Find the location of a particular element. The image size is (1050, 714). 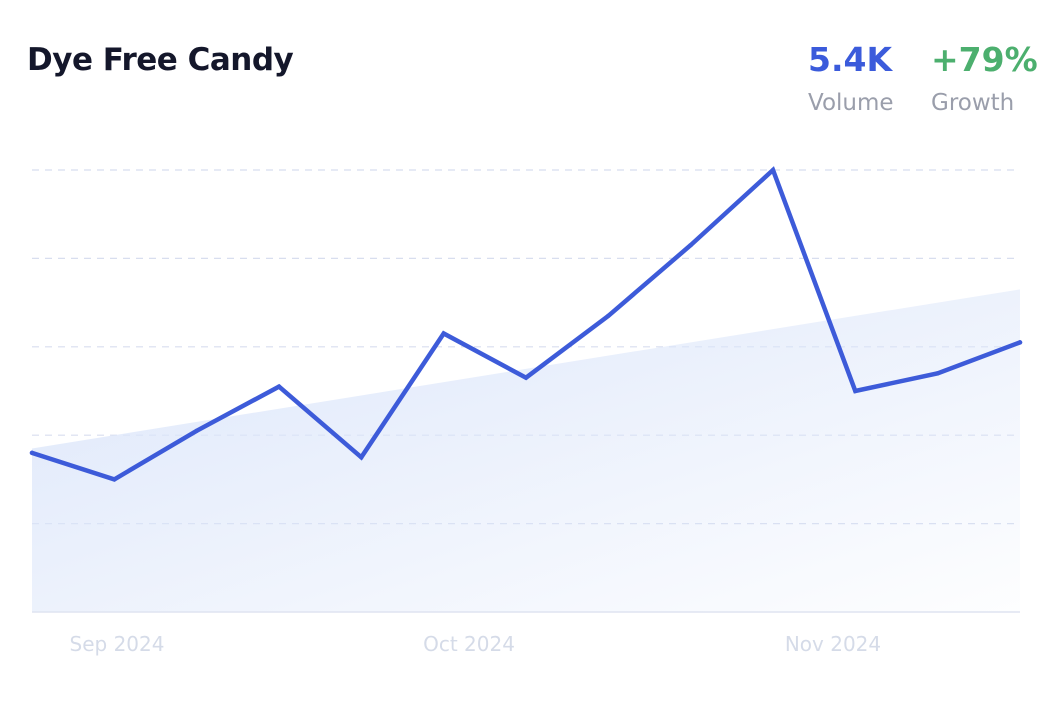

growth-metric: +79% Growth is located at coordinates (984, 79).